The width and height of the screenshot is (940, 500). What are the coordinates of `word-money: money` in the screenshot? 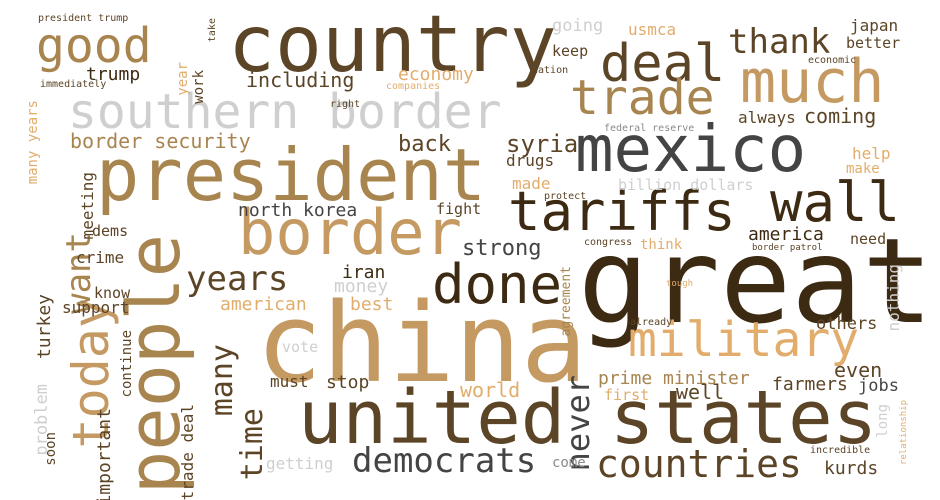 It's located at (361, 286).